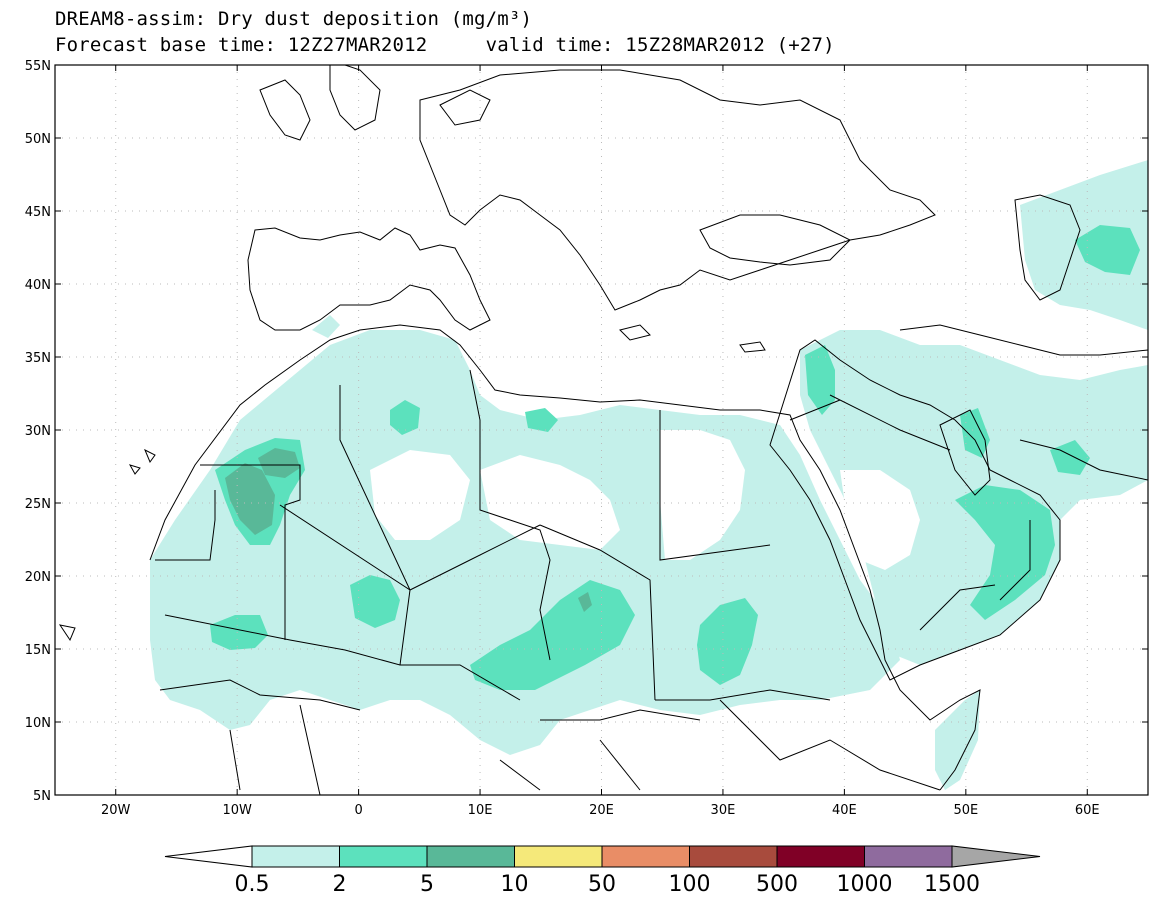 The height and width of the screenshot is (907, 1165). I want to click on dust-region-light-iberia-edge, so click(326, 326).